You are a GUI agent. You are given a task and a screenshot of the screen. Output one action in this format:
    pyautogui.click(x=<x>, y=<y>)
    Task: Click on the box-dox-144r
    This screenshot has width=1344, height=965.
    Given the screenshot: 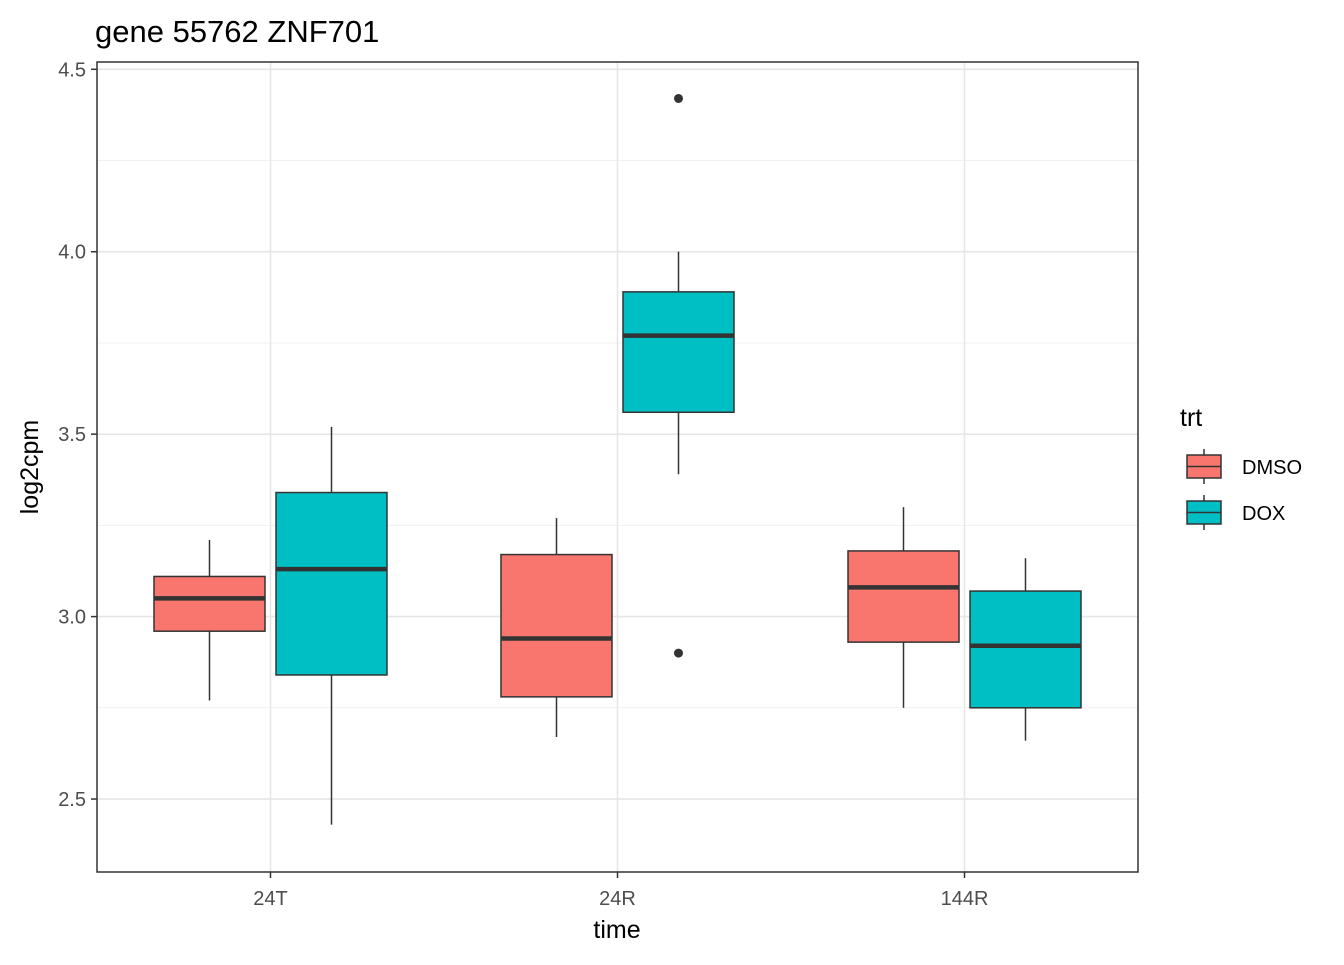 What is the action you would take?
    pyautogui.click(x=1025, y=649)
    